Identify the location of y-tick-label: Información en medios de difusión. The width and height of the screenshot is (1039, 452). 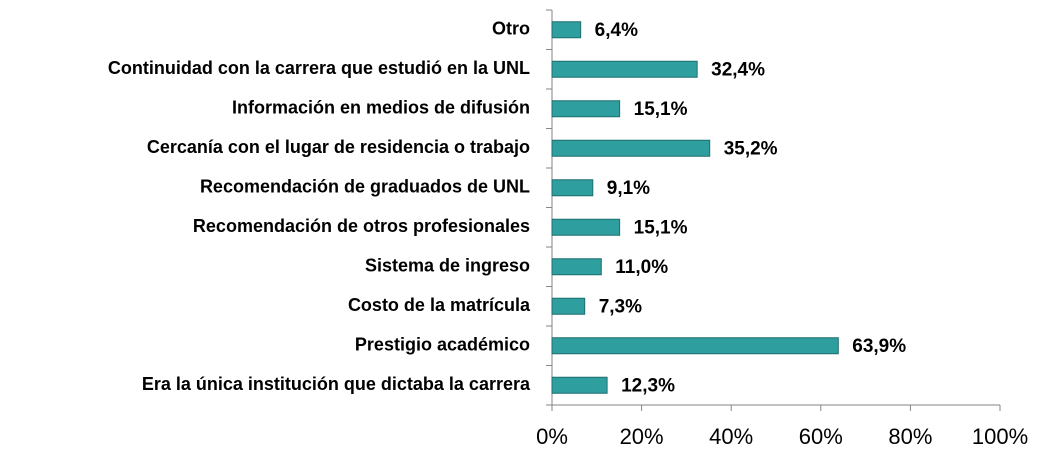
(381, 108).